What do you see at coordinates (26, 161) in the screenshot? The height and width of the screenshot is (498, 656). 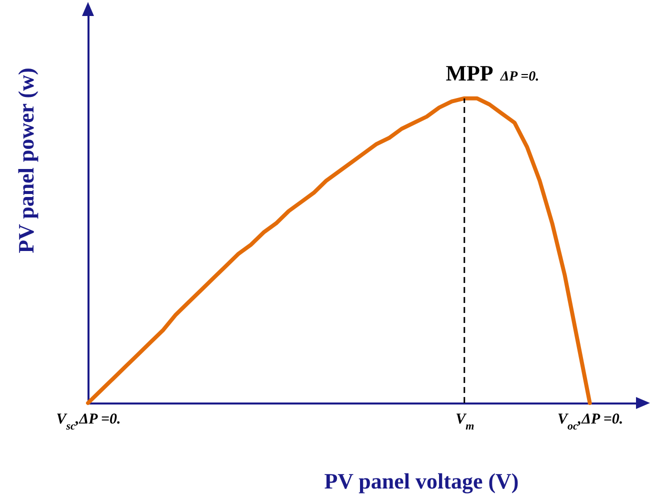 I see `y-axis-title: PV panel power (w)` at bounding box center [26, 161].